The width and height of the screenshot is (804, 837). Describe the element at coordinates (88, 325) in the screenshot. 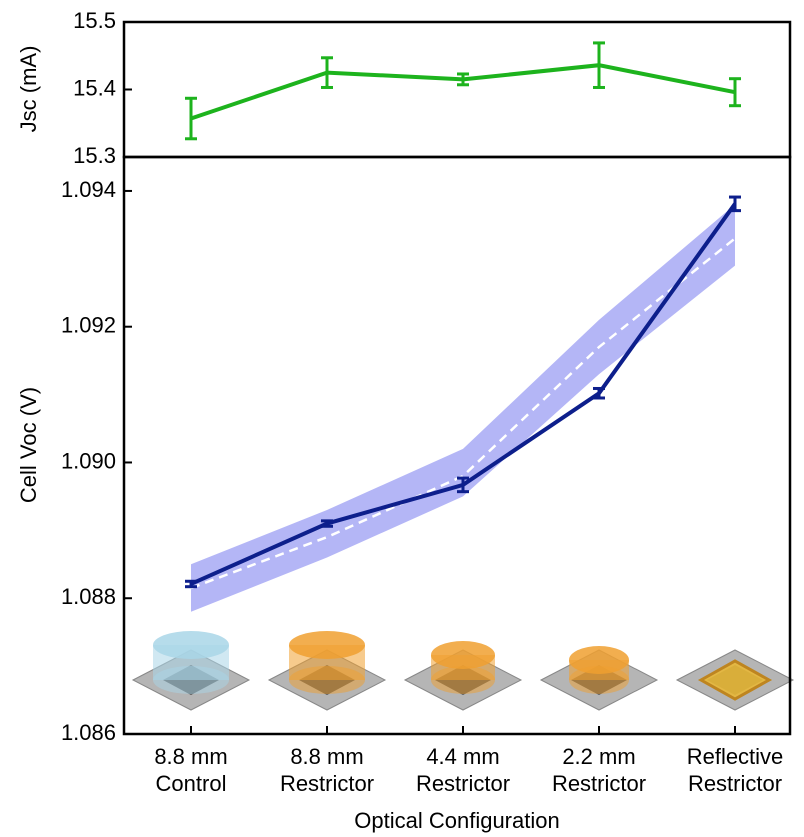

I see `y-tick-label: 1.092` at that location.